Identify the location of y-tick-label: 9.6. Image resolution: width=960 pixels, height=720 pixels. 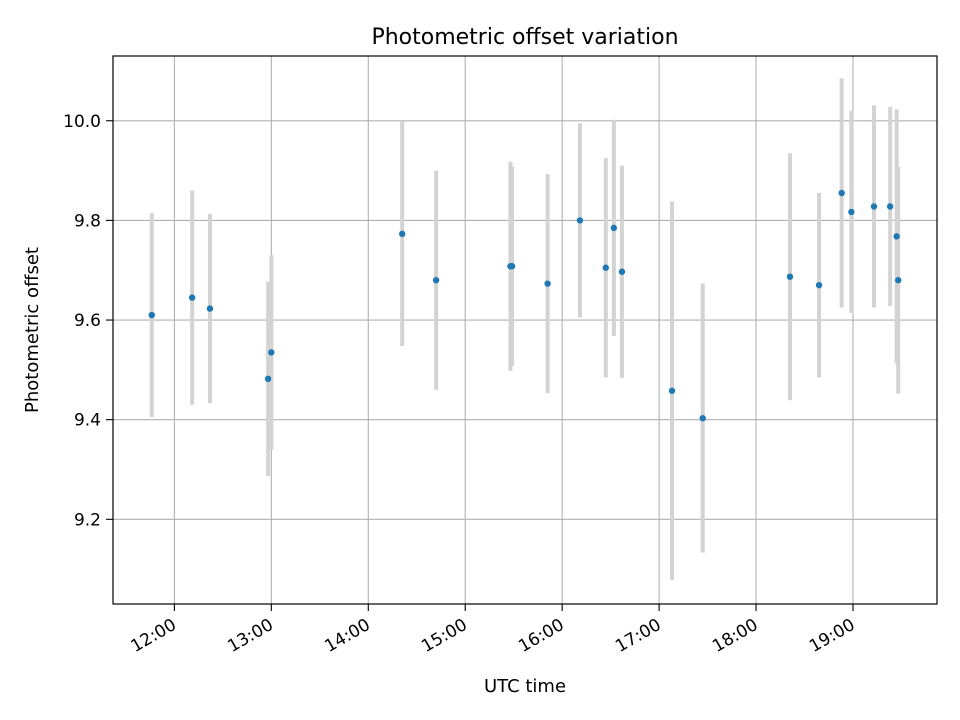
(87, 321).